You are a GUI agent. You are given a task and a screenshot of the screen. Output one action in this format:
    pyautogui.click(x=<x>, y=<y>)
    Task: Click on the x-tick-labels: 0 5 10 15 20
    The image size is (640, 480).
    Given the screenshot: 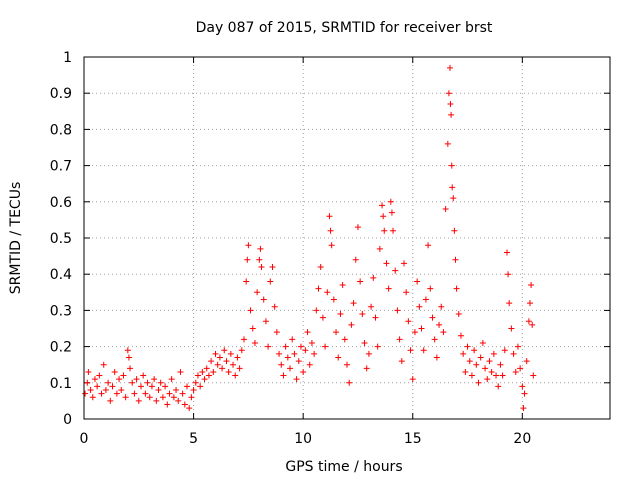 What is the action you would take?
    pyautogui.click(x=306, y=439)
    